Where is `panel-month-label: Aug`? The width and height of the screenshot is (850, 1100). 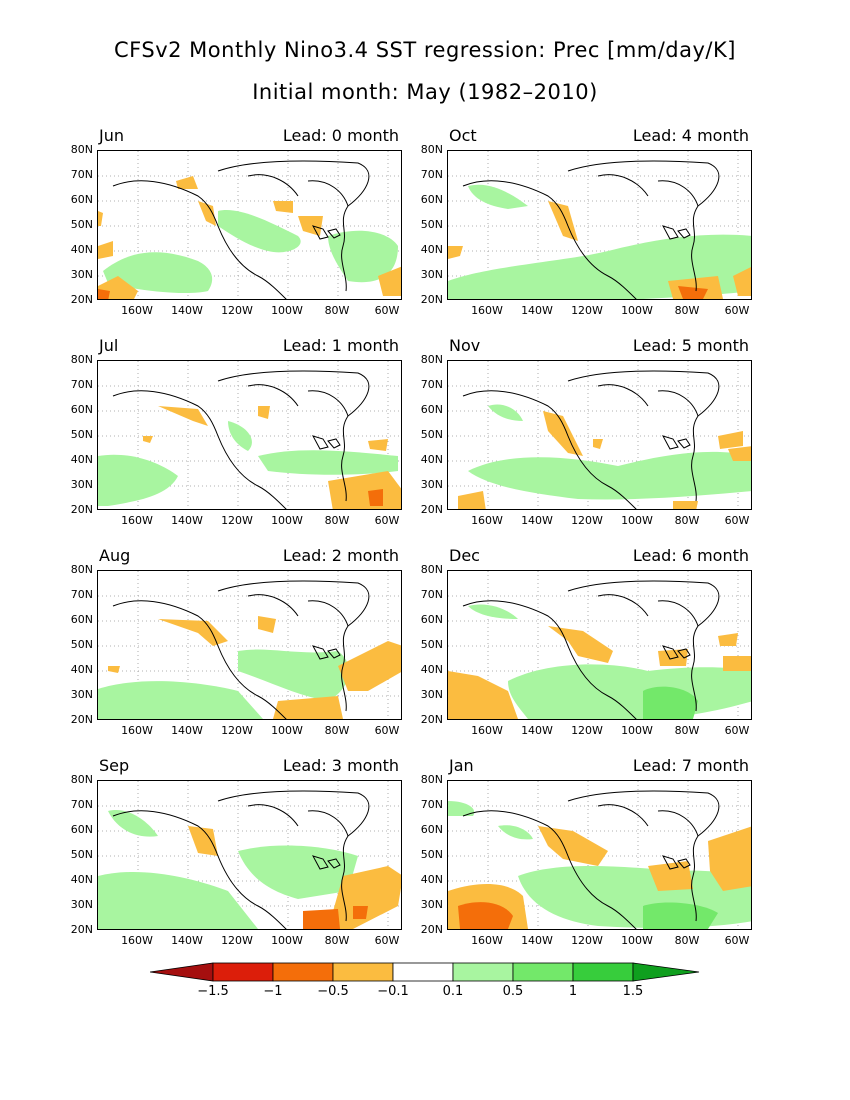
panel-month-label: Aug is located at coordinates (115, 555).